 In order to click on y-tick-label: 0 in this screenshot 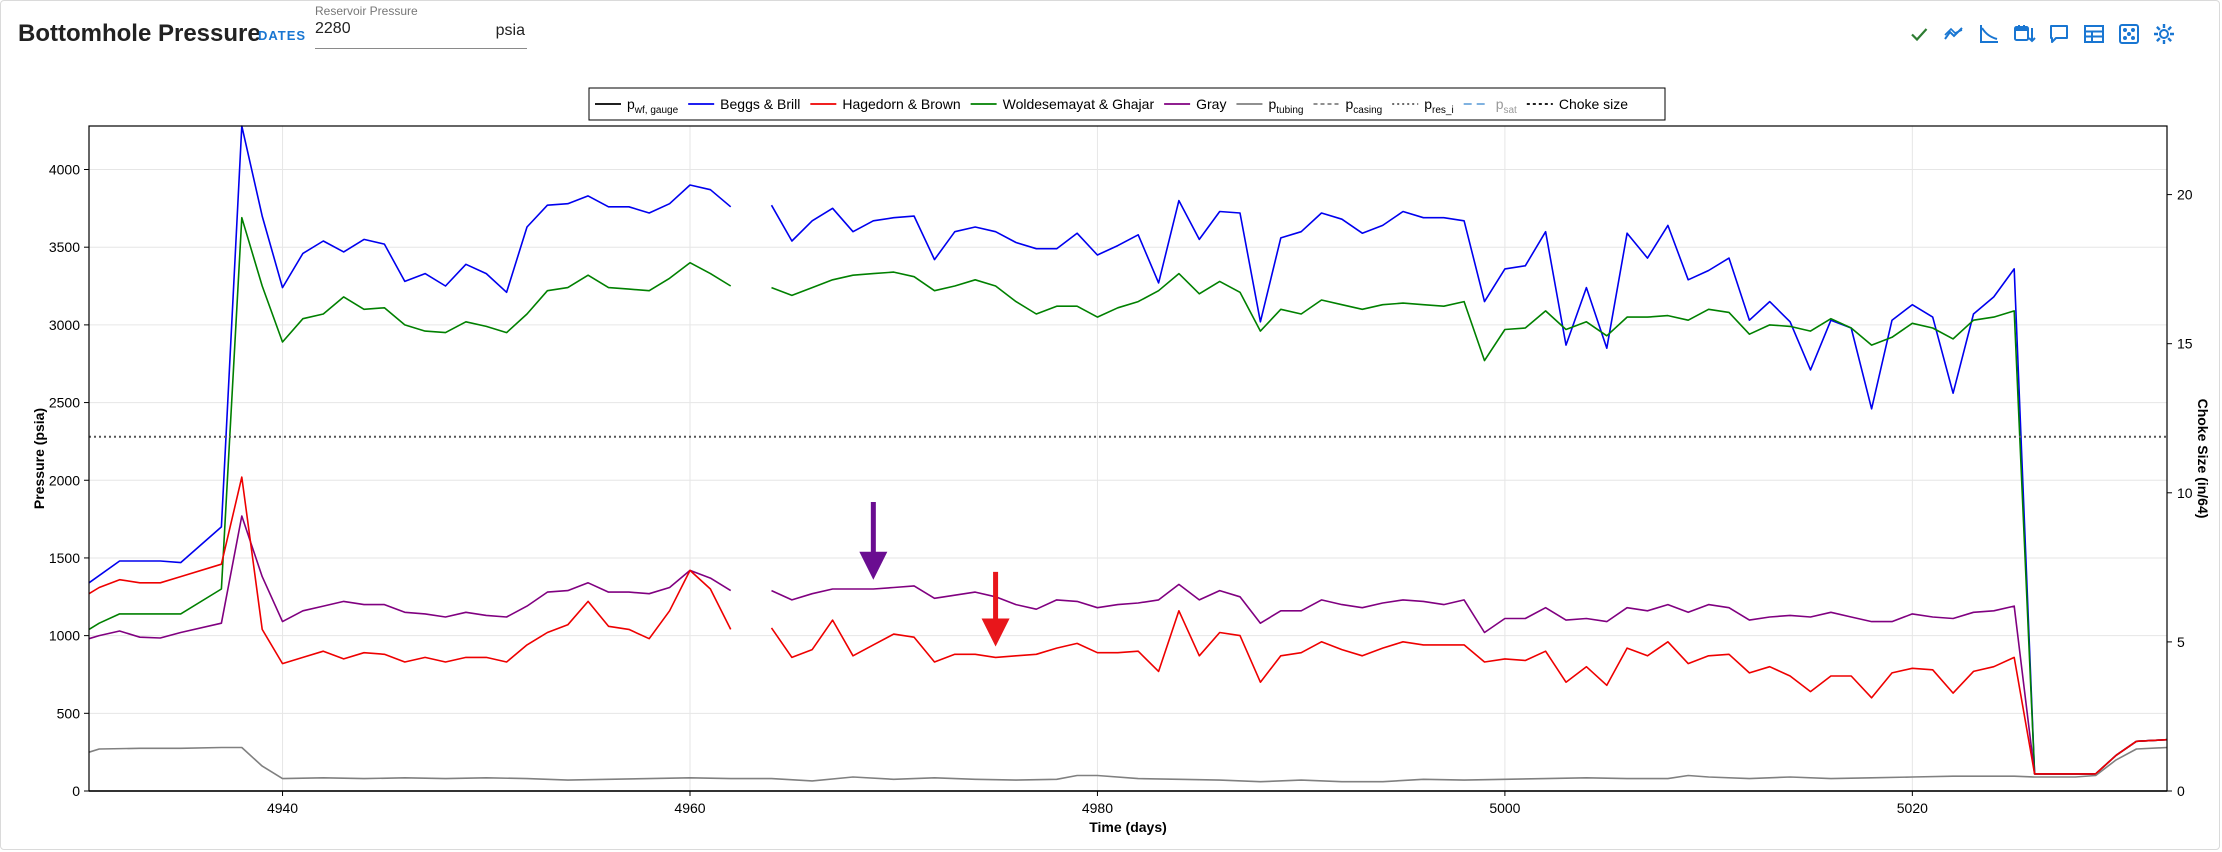, I will do `click(76, 791)`.